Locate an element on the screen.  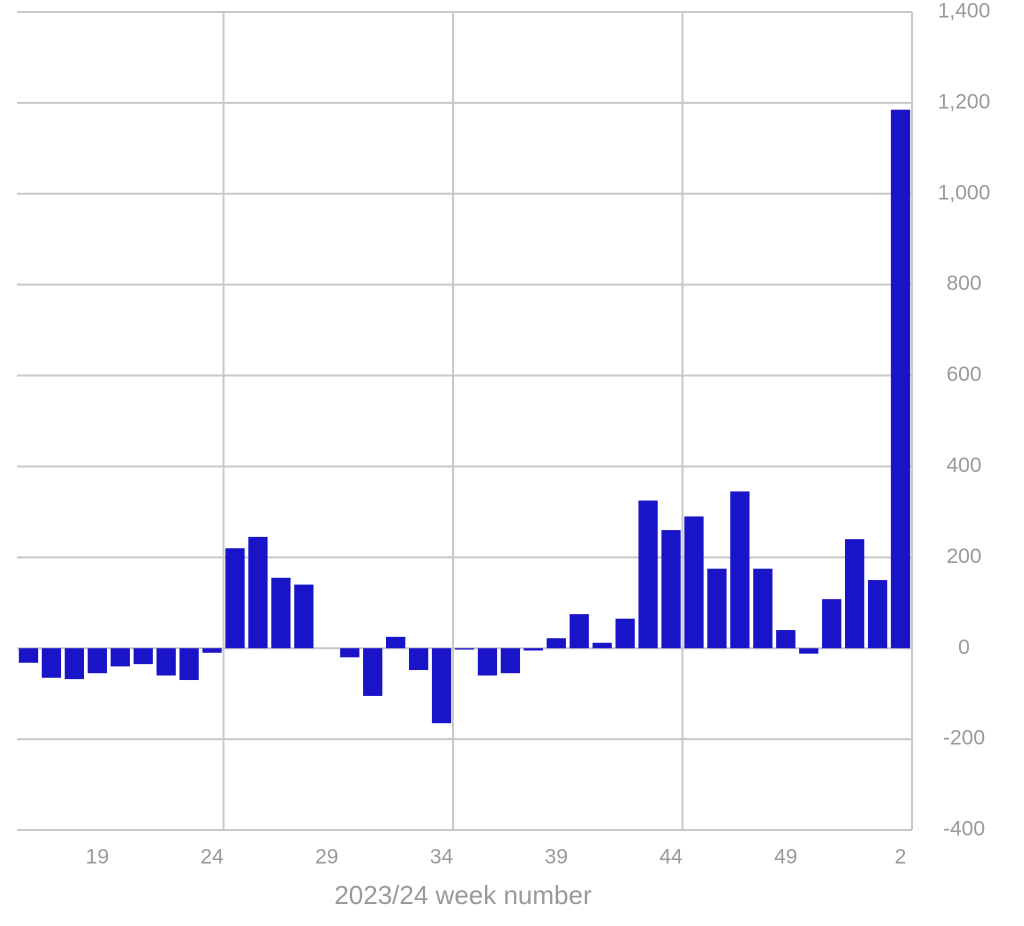
x-tick-label: 49 is located at coordinates (785, 857).